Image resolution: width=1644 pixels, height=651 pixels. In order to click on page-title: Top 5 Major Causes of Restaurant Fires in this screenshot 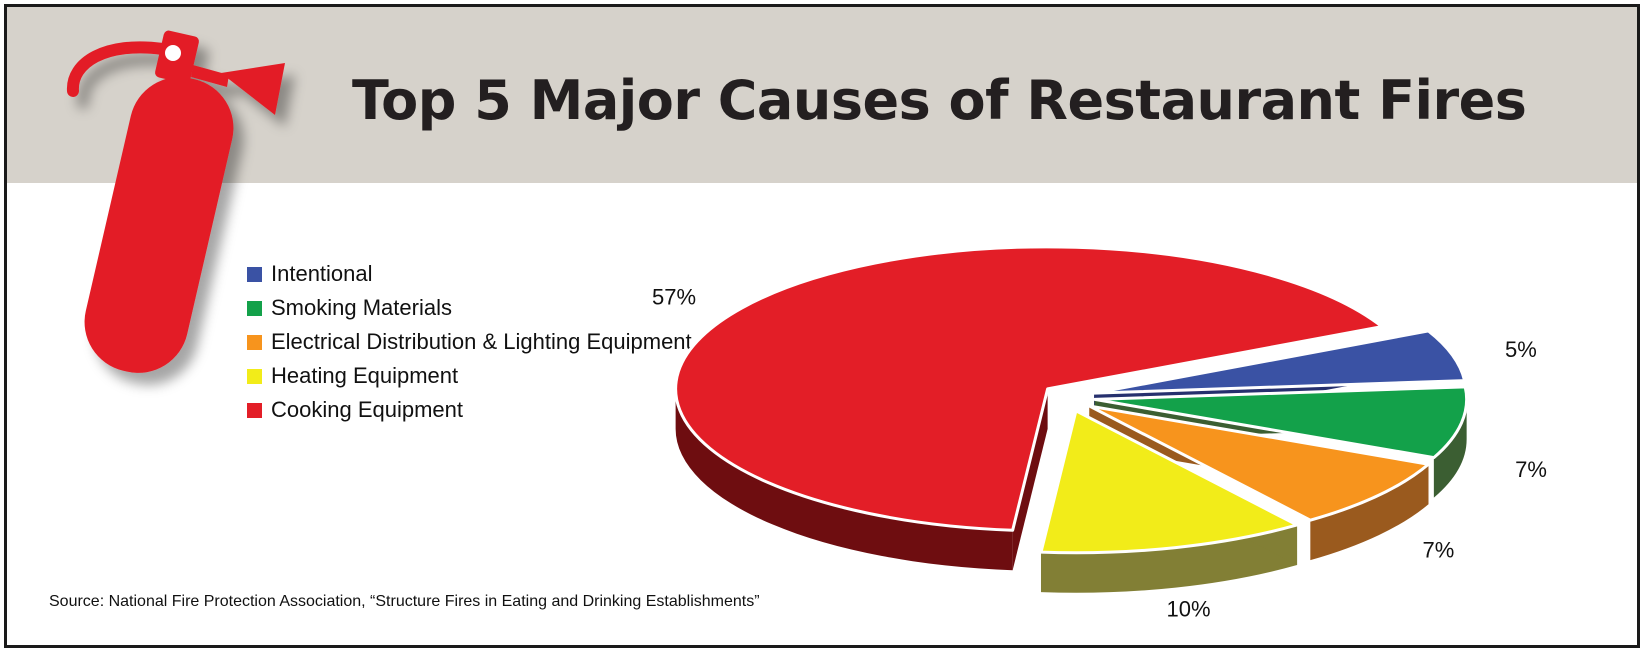, I will do `click(939, 100)`.